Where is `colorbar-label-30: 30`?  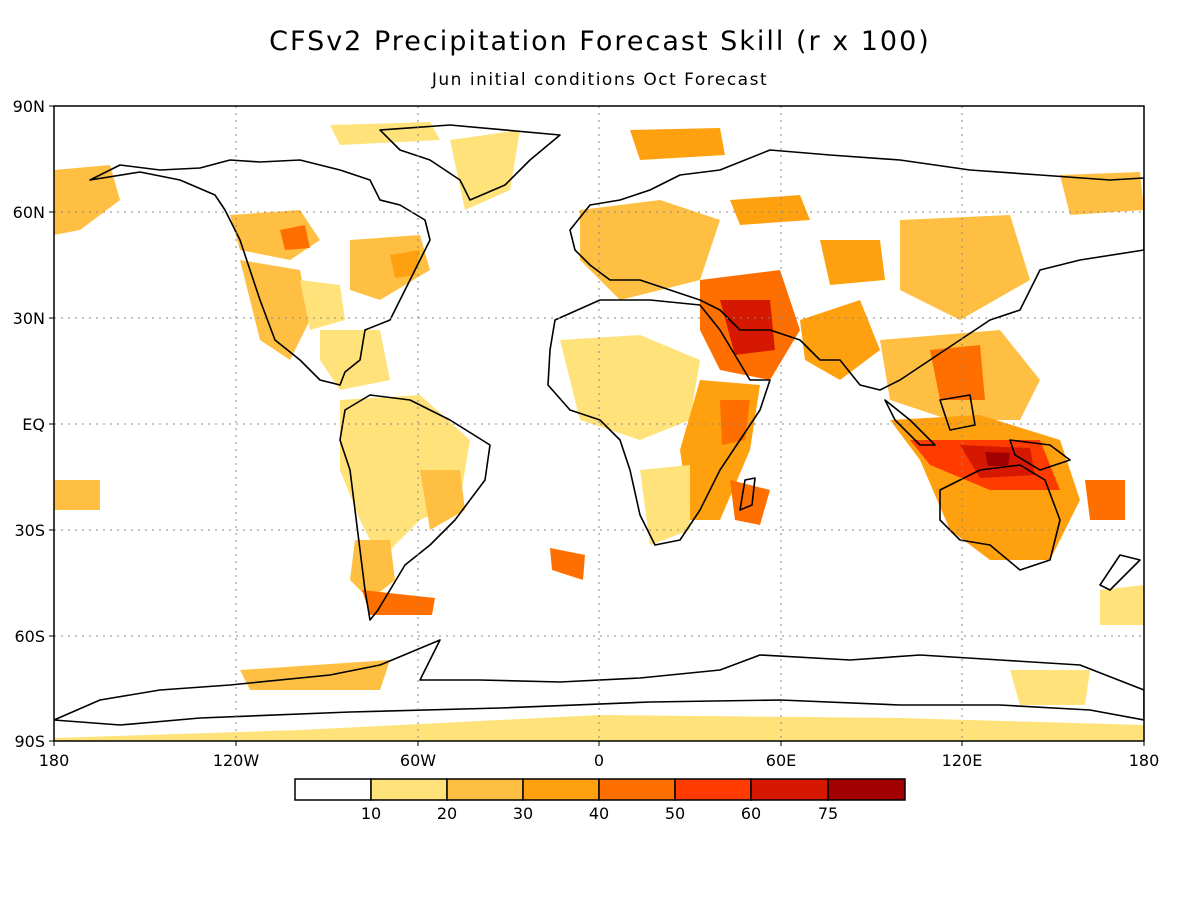
colorbar-label-30: 30 is located at coordinates (523, 813).